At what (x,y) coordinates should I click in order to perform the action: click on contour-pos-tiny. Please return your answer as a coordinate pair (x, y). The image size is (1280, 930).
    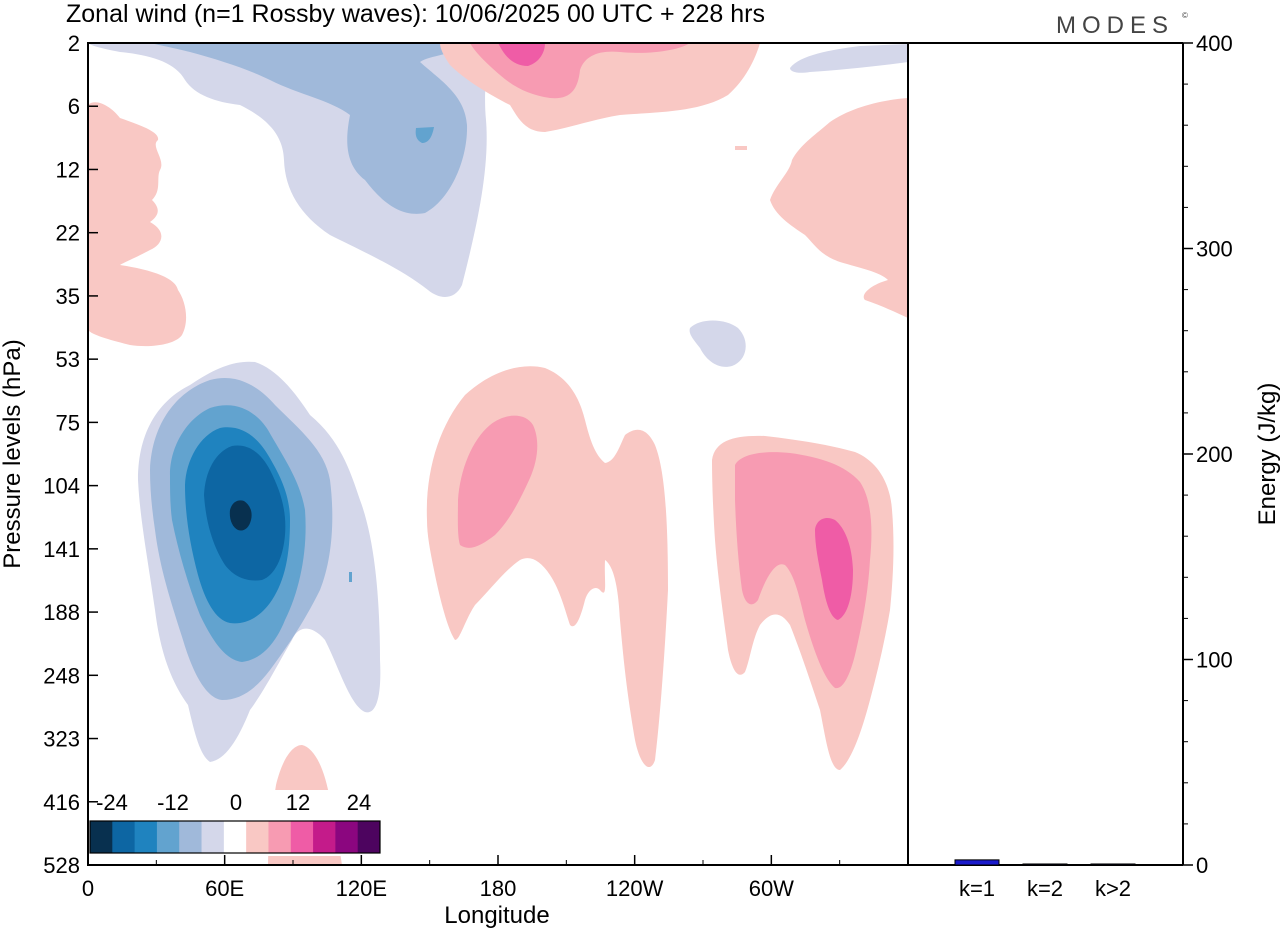
    Looking at the image, I should click on (741, 148).